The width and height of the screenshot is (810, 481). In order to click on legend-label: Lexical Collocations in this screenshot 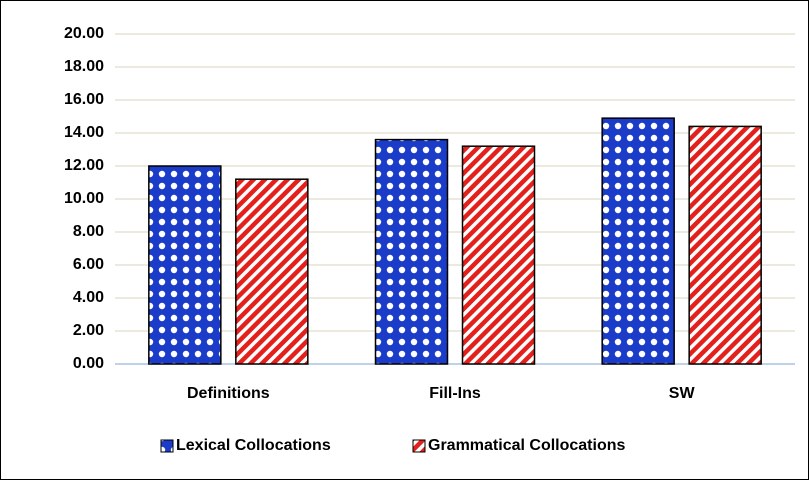, I will do `click(253, 445)`.